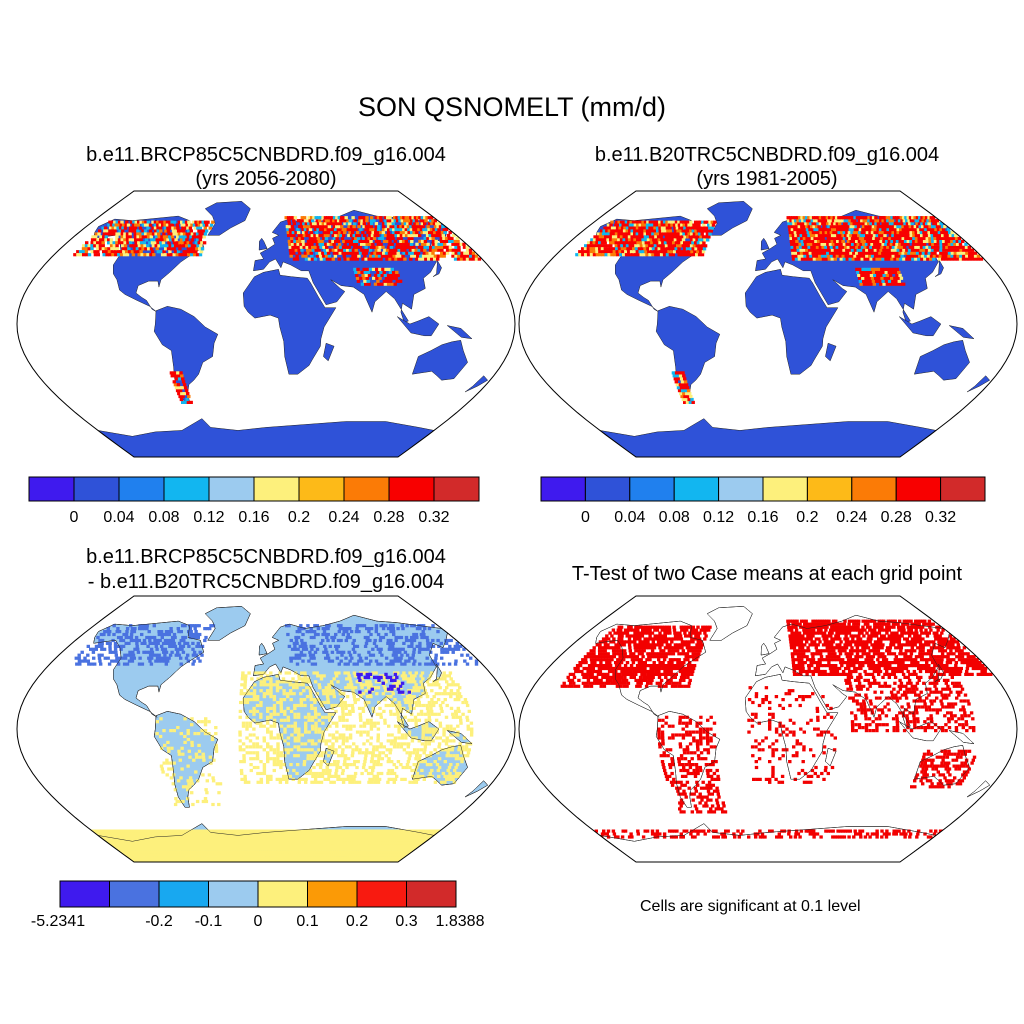  I want to click on panel2-map, so click(768, 324).